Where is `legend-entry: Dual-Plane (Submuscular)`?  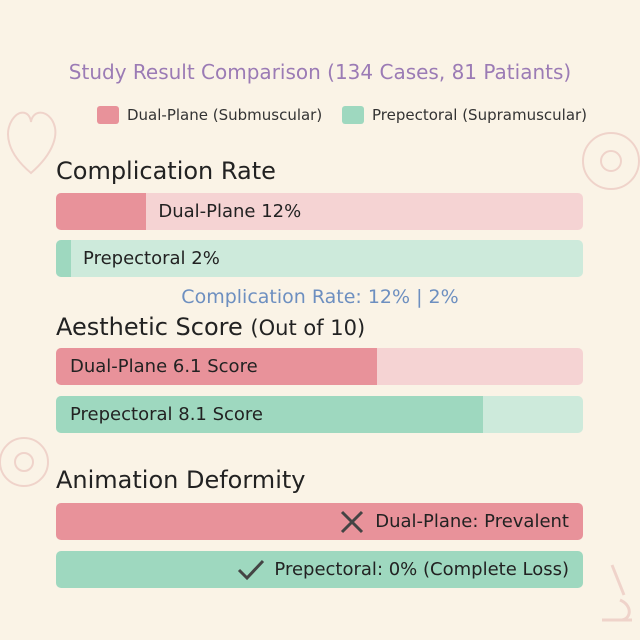
legend-entry: Dual-Plane (Submuscular) is located at coordinates (209, 115).